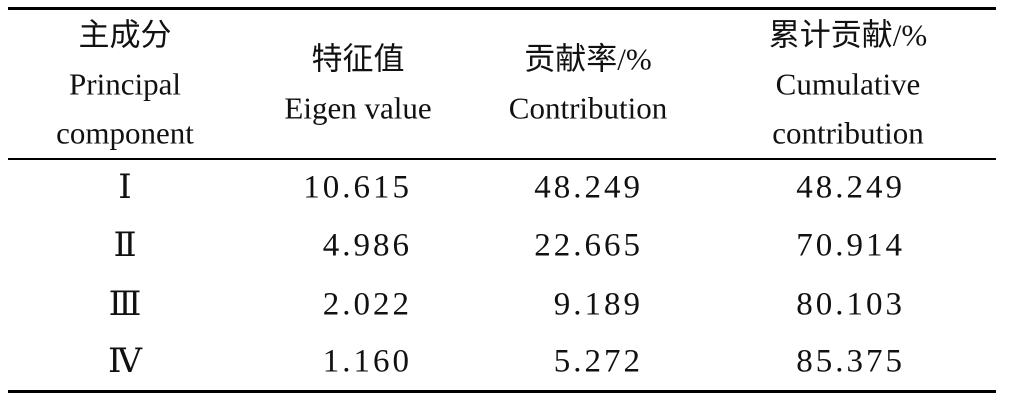  I want to click on cell-value: 5.272, so click(598, 361).